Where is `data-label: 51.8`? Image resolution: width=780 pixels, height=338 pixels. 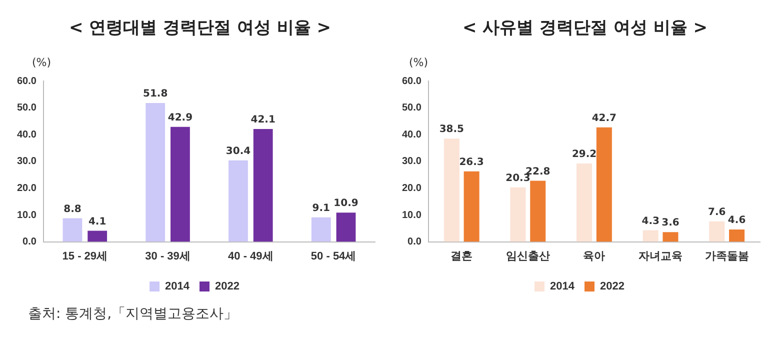 data-label: 51.8 is located at coordinates (155, 94).